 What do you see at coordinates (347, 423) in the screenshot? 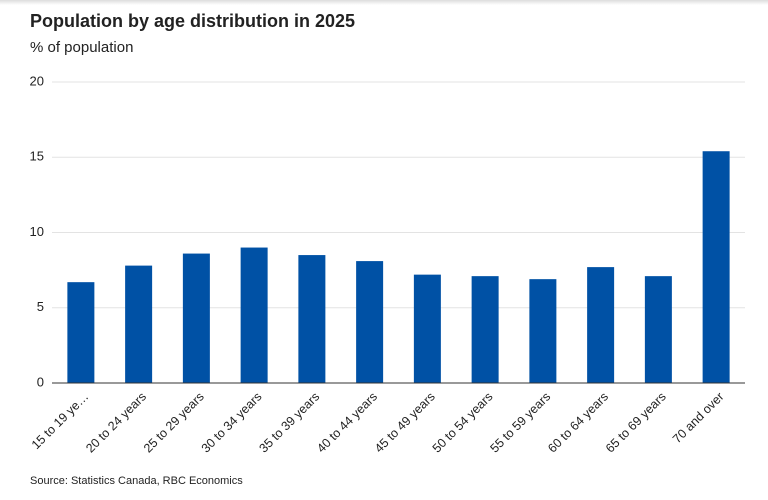
I see `x-tick-label: 40 to 44 years` at bounding box center [347, 423].